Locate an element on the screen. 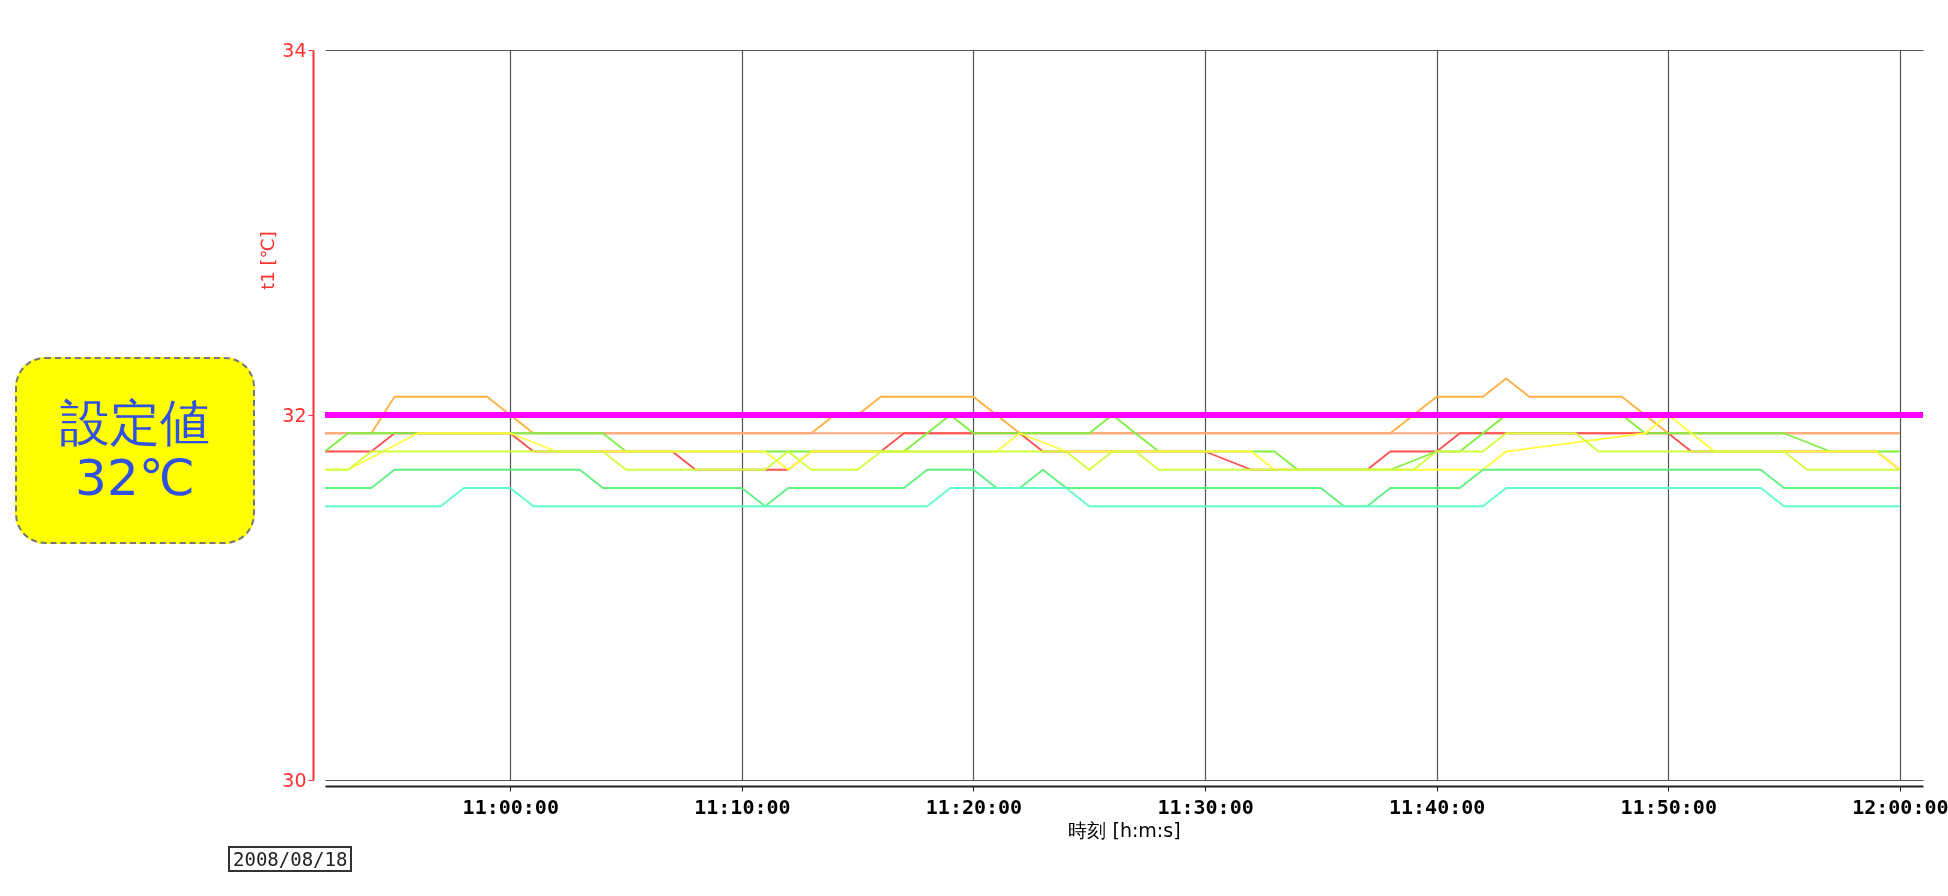 The width and height of the screenshot is (1948, 896). callout-box: 設定値 32℃ is located at coordinates (135, 450).